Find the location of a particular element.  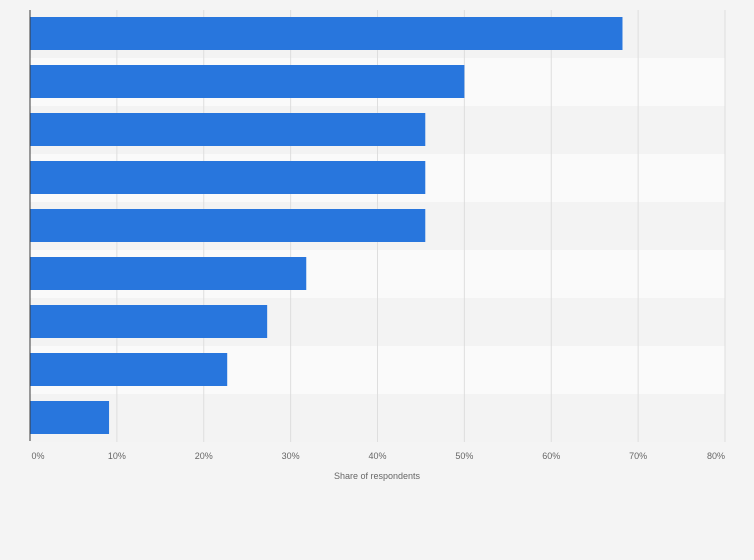

x-tick-label: 80% is located at coordinates (716, 456).